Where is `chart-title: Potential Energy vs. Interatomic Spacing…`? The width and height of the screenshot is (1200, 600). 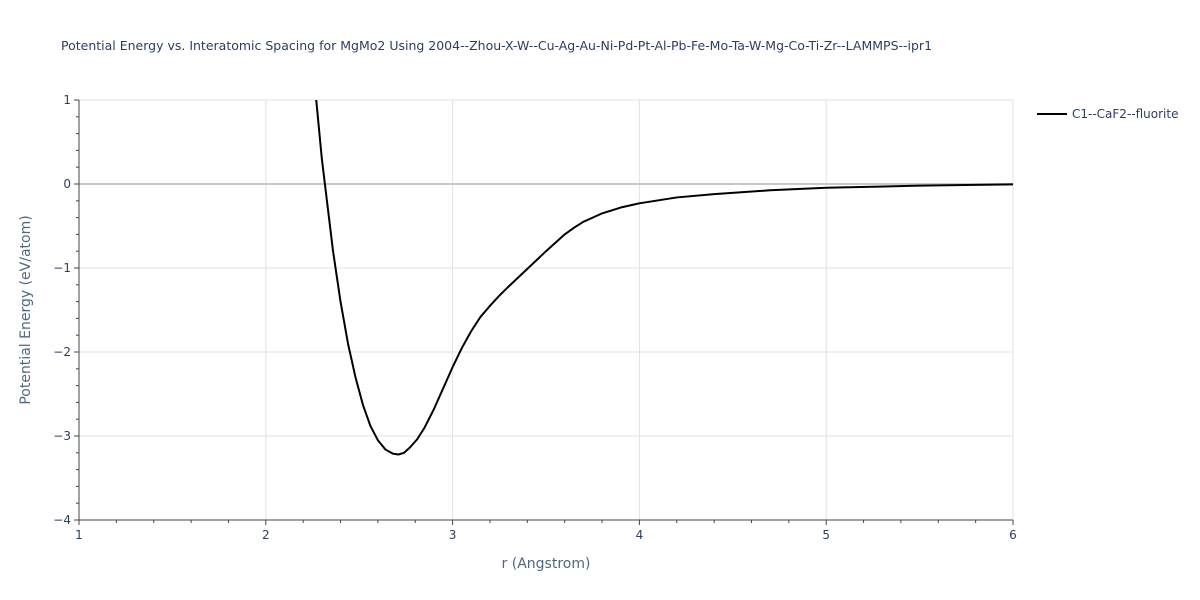
chart-title: Potential Energy vs. Interatomic Spacing… is located at coordinates (496, 45).